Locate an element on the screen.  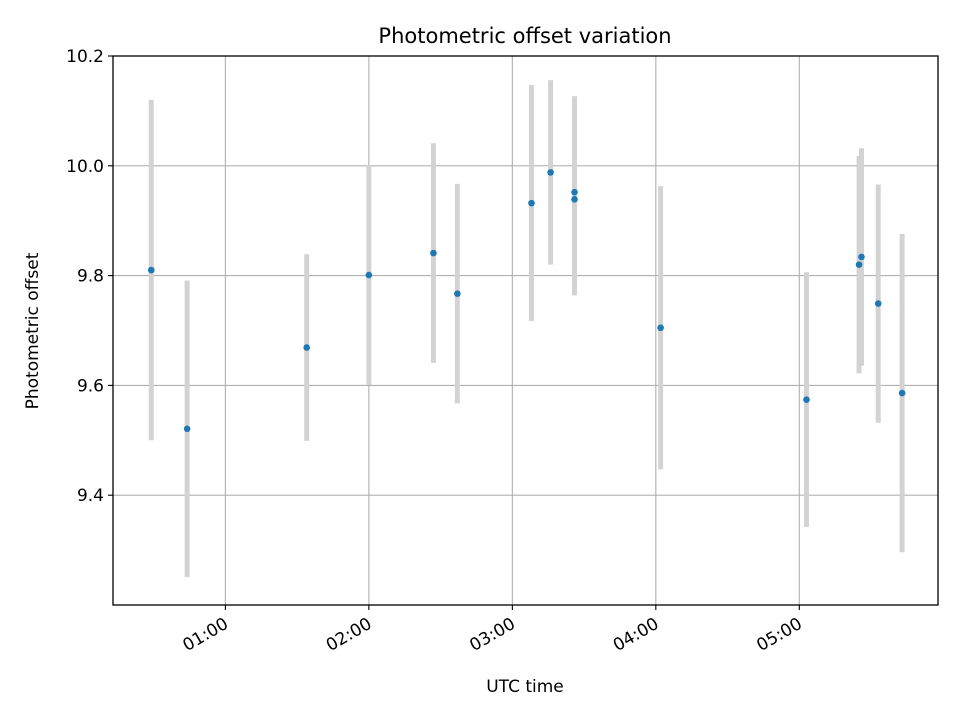
y-tick-label: 9.4 is located at coordinates (90, 496).